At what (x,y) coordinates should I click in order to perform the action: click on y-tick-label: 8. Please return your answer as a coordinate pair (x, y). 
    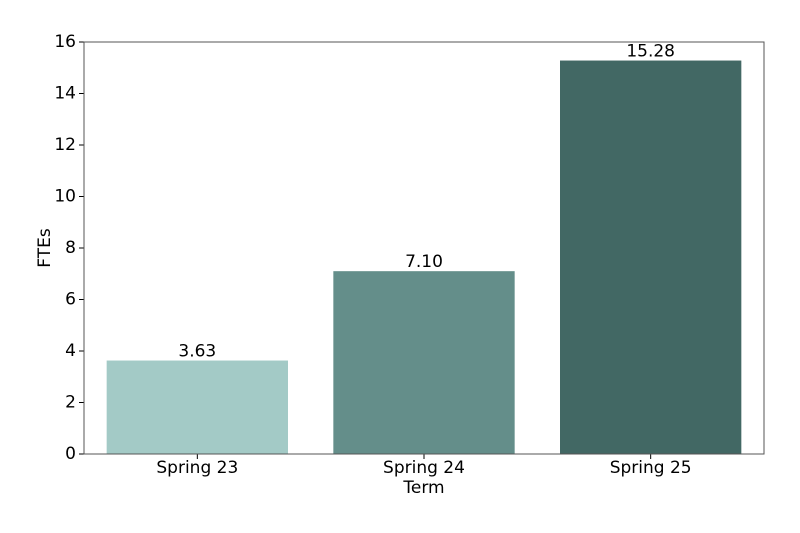
    Looking at the image, I should click on (70, 248).